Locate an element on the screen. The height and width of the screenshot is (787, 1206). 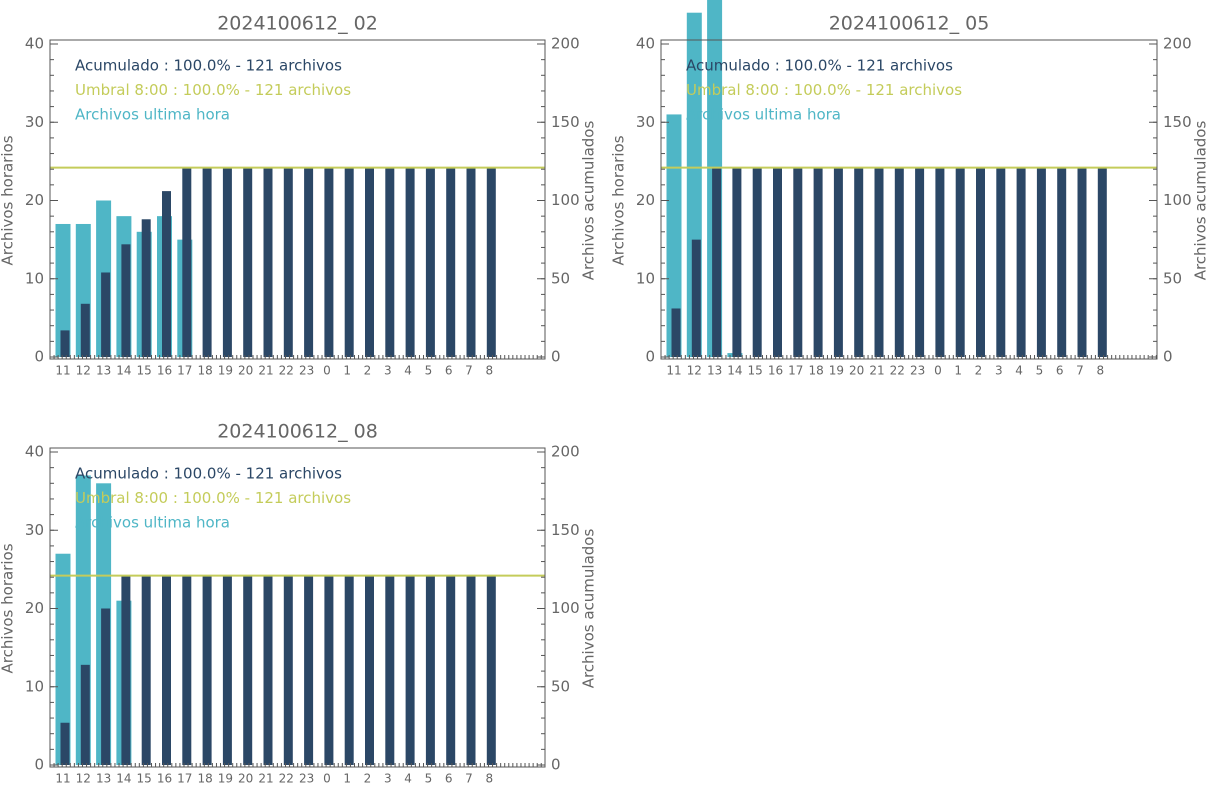
x-tick-label: 4 is located at coordinates (408, 371).